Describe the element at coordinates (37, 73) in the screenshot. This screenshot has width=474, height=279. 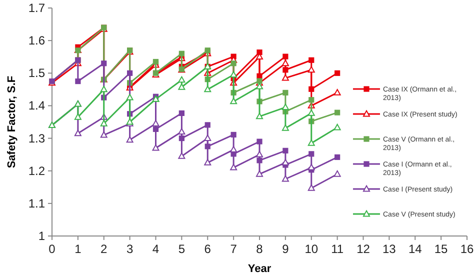
I see `y-tick-label: 1.5` at that location.